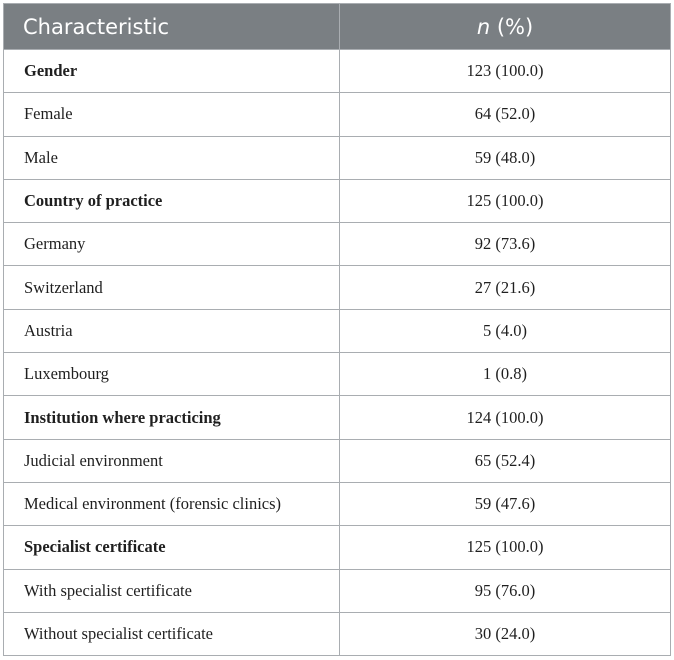  What do you see at coordinates (171, 504) in the screenshot?
I see `row-label: Medical environment (forensic clinics)` at bounding box center [171, 504].